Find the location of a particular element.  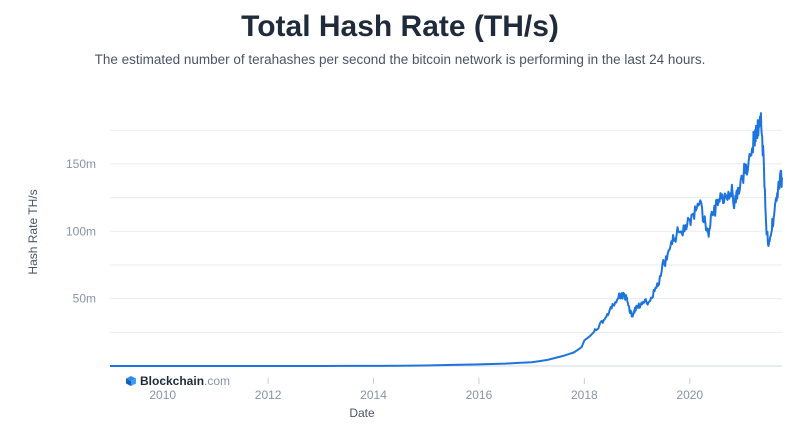

x-tick-label: 2016 is located at coordinates (479, 395).